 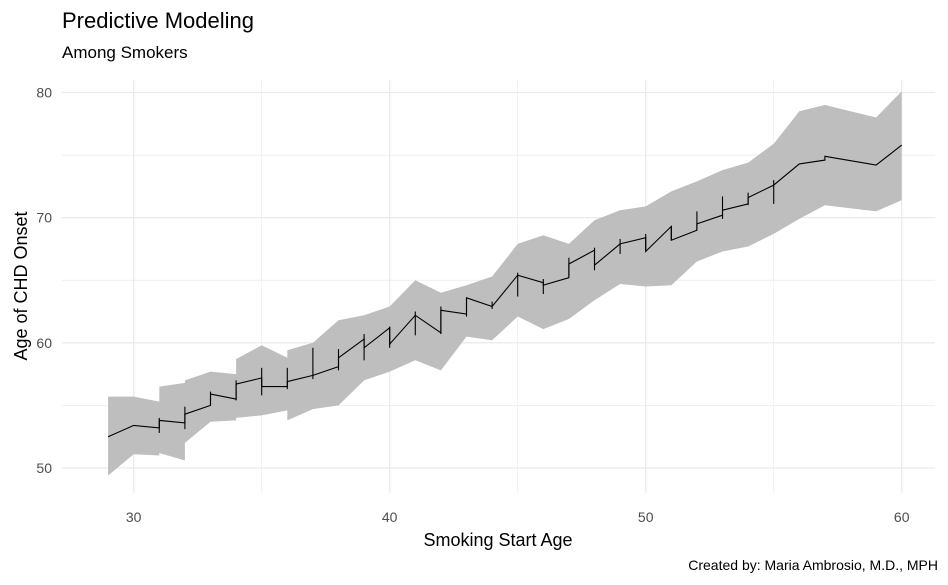 What do you see at coordinates (158, 20) in the screenshot?
I see `chart-title: Predictive Modeling` at bounding box center [158, 20].